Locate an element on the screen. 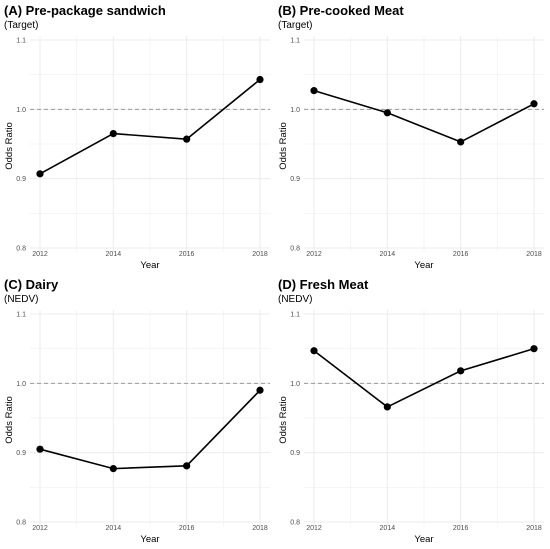  panel-title: (D) Fresh Meat is located at coordinates (323, 284).